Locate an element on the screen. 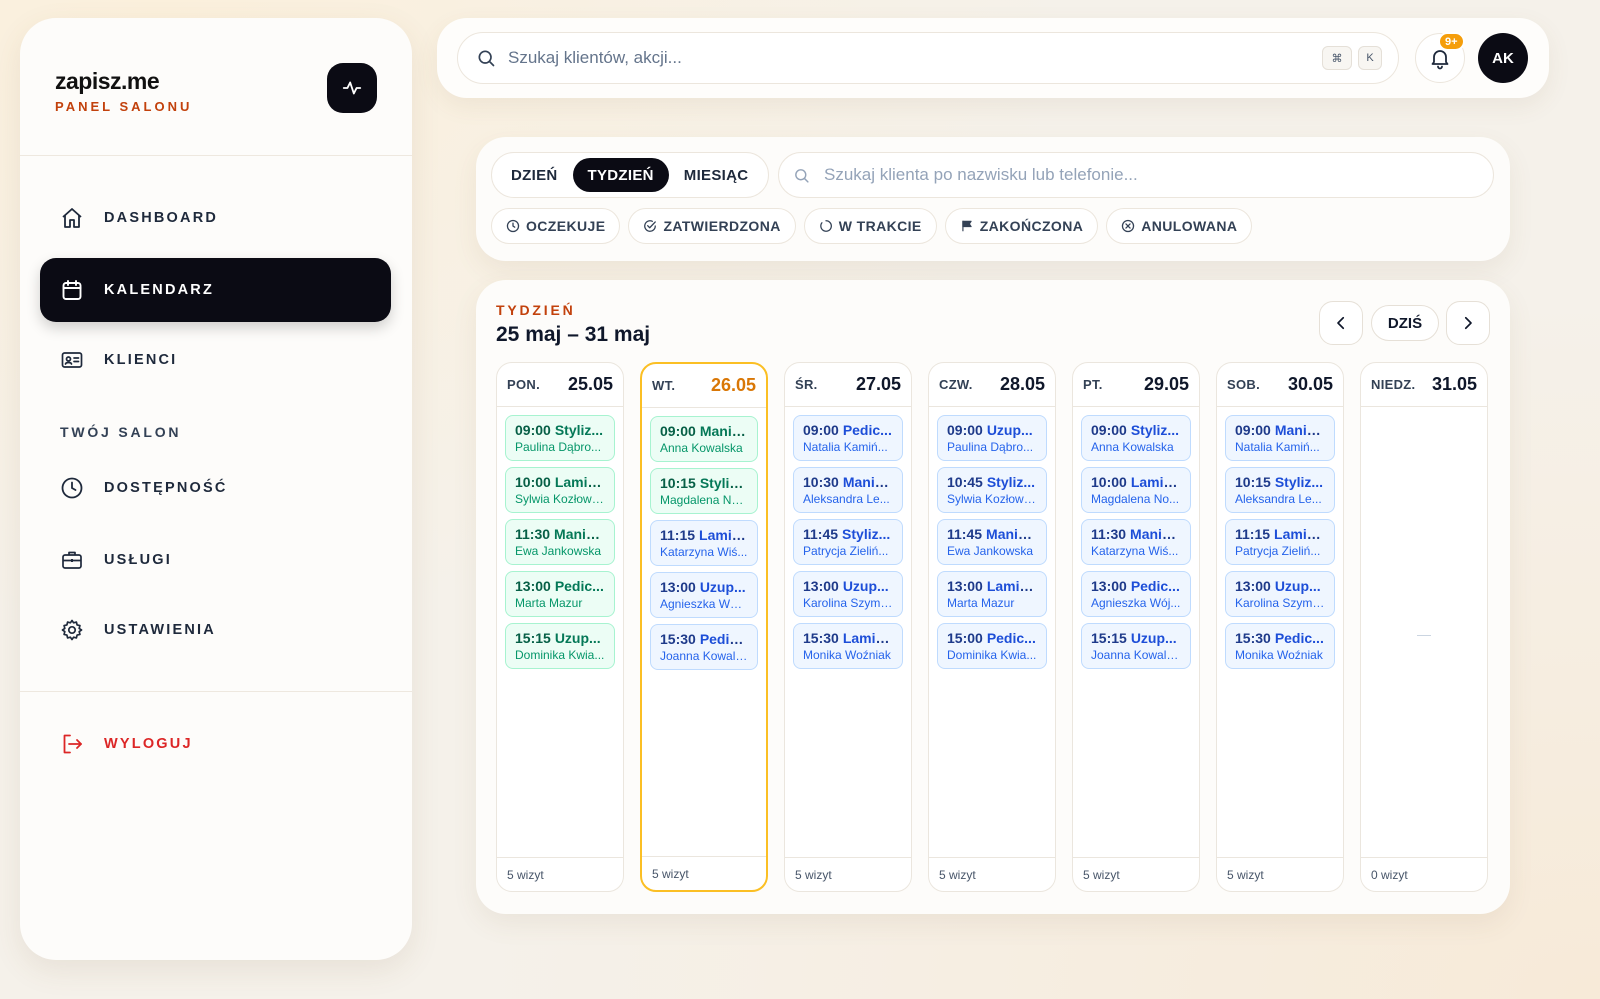 This screenshot has height=999, width=1600. visit-count: 5 wizyt is located at coordinates (704, 873).